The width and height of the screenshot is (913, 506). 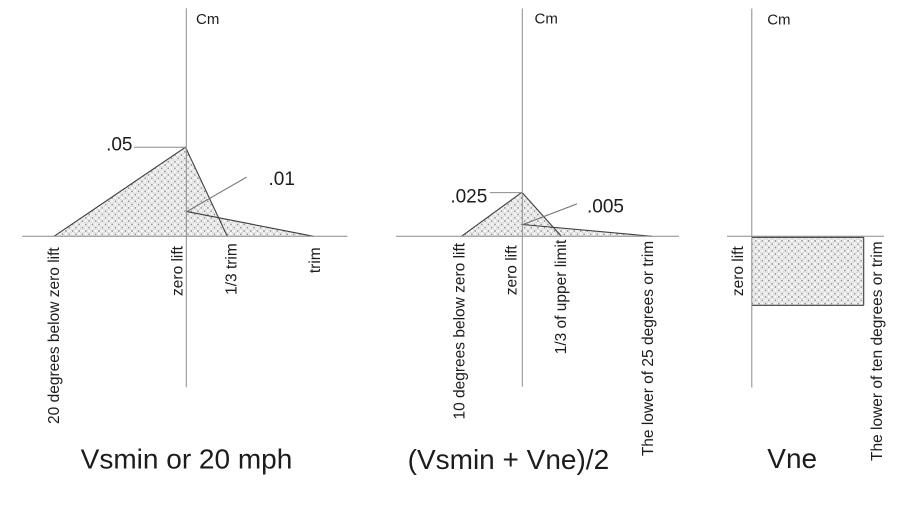 What do you see at coordinates (648, 348) in the screenshot?
I see `svg-text:The lower of 25 degrees or tri: The lower of 25 degrees or trim` at bounding box center [648, 348].